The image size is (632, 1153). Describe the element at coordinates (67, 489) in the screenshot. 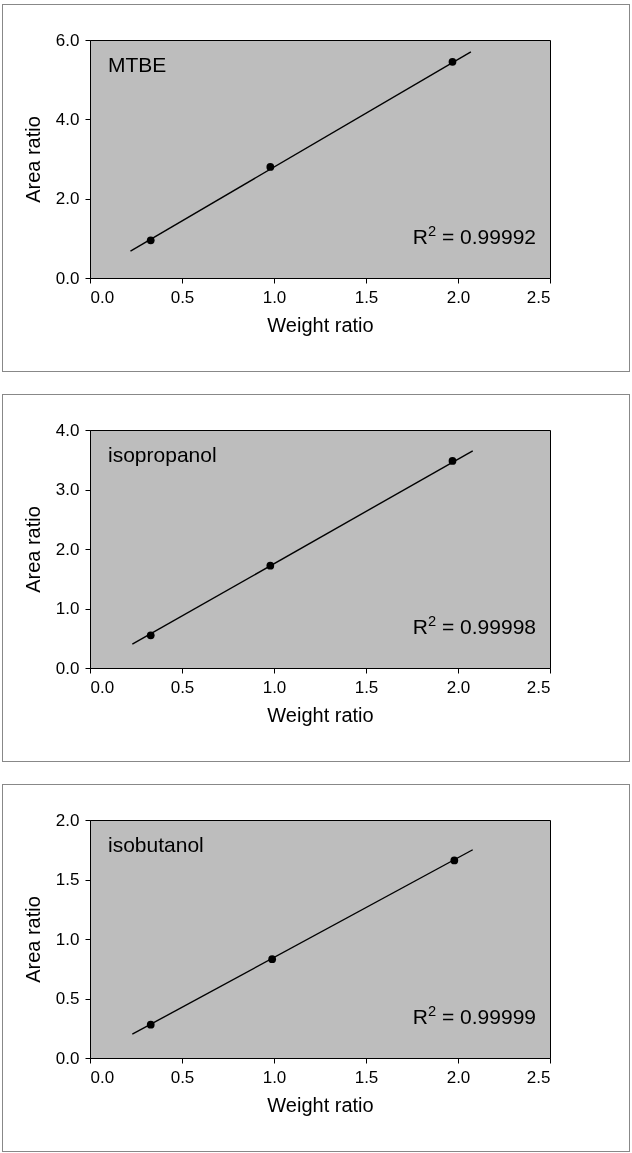

I see `y-tick-label: 3.0` at that location.